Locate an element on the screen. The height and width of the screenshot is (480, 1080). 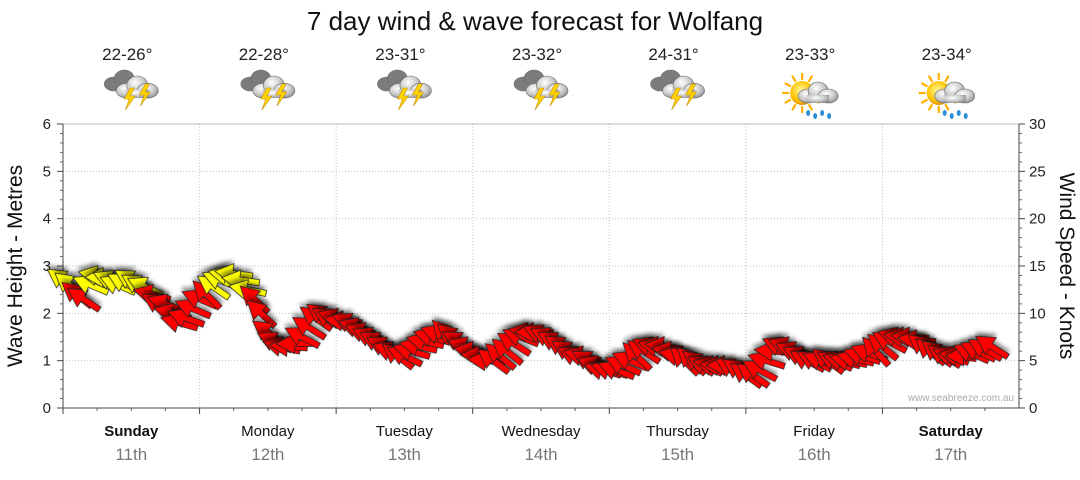
day-name-label: Monday is located at coordinates (268, 431).